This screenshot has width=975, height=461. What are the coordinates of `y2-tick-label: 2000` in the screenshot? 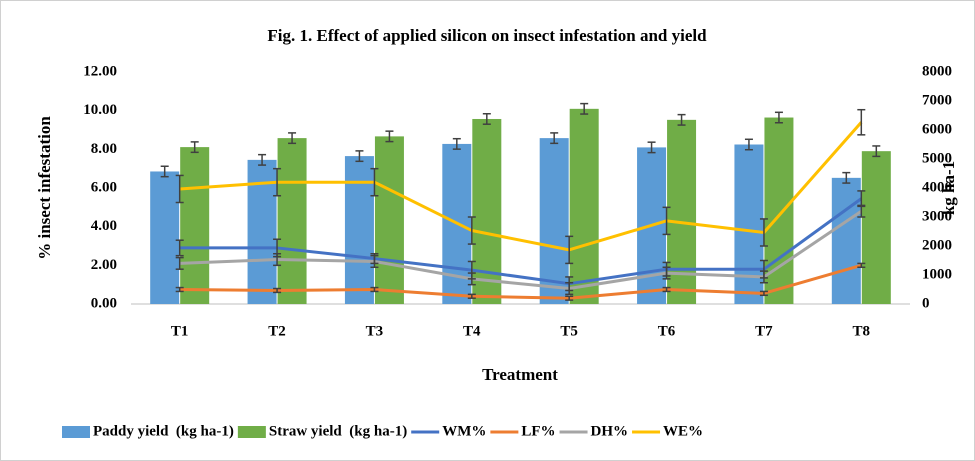 It's located at (937, 245).